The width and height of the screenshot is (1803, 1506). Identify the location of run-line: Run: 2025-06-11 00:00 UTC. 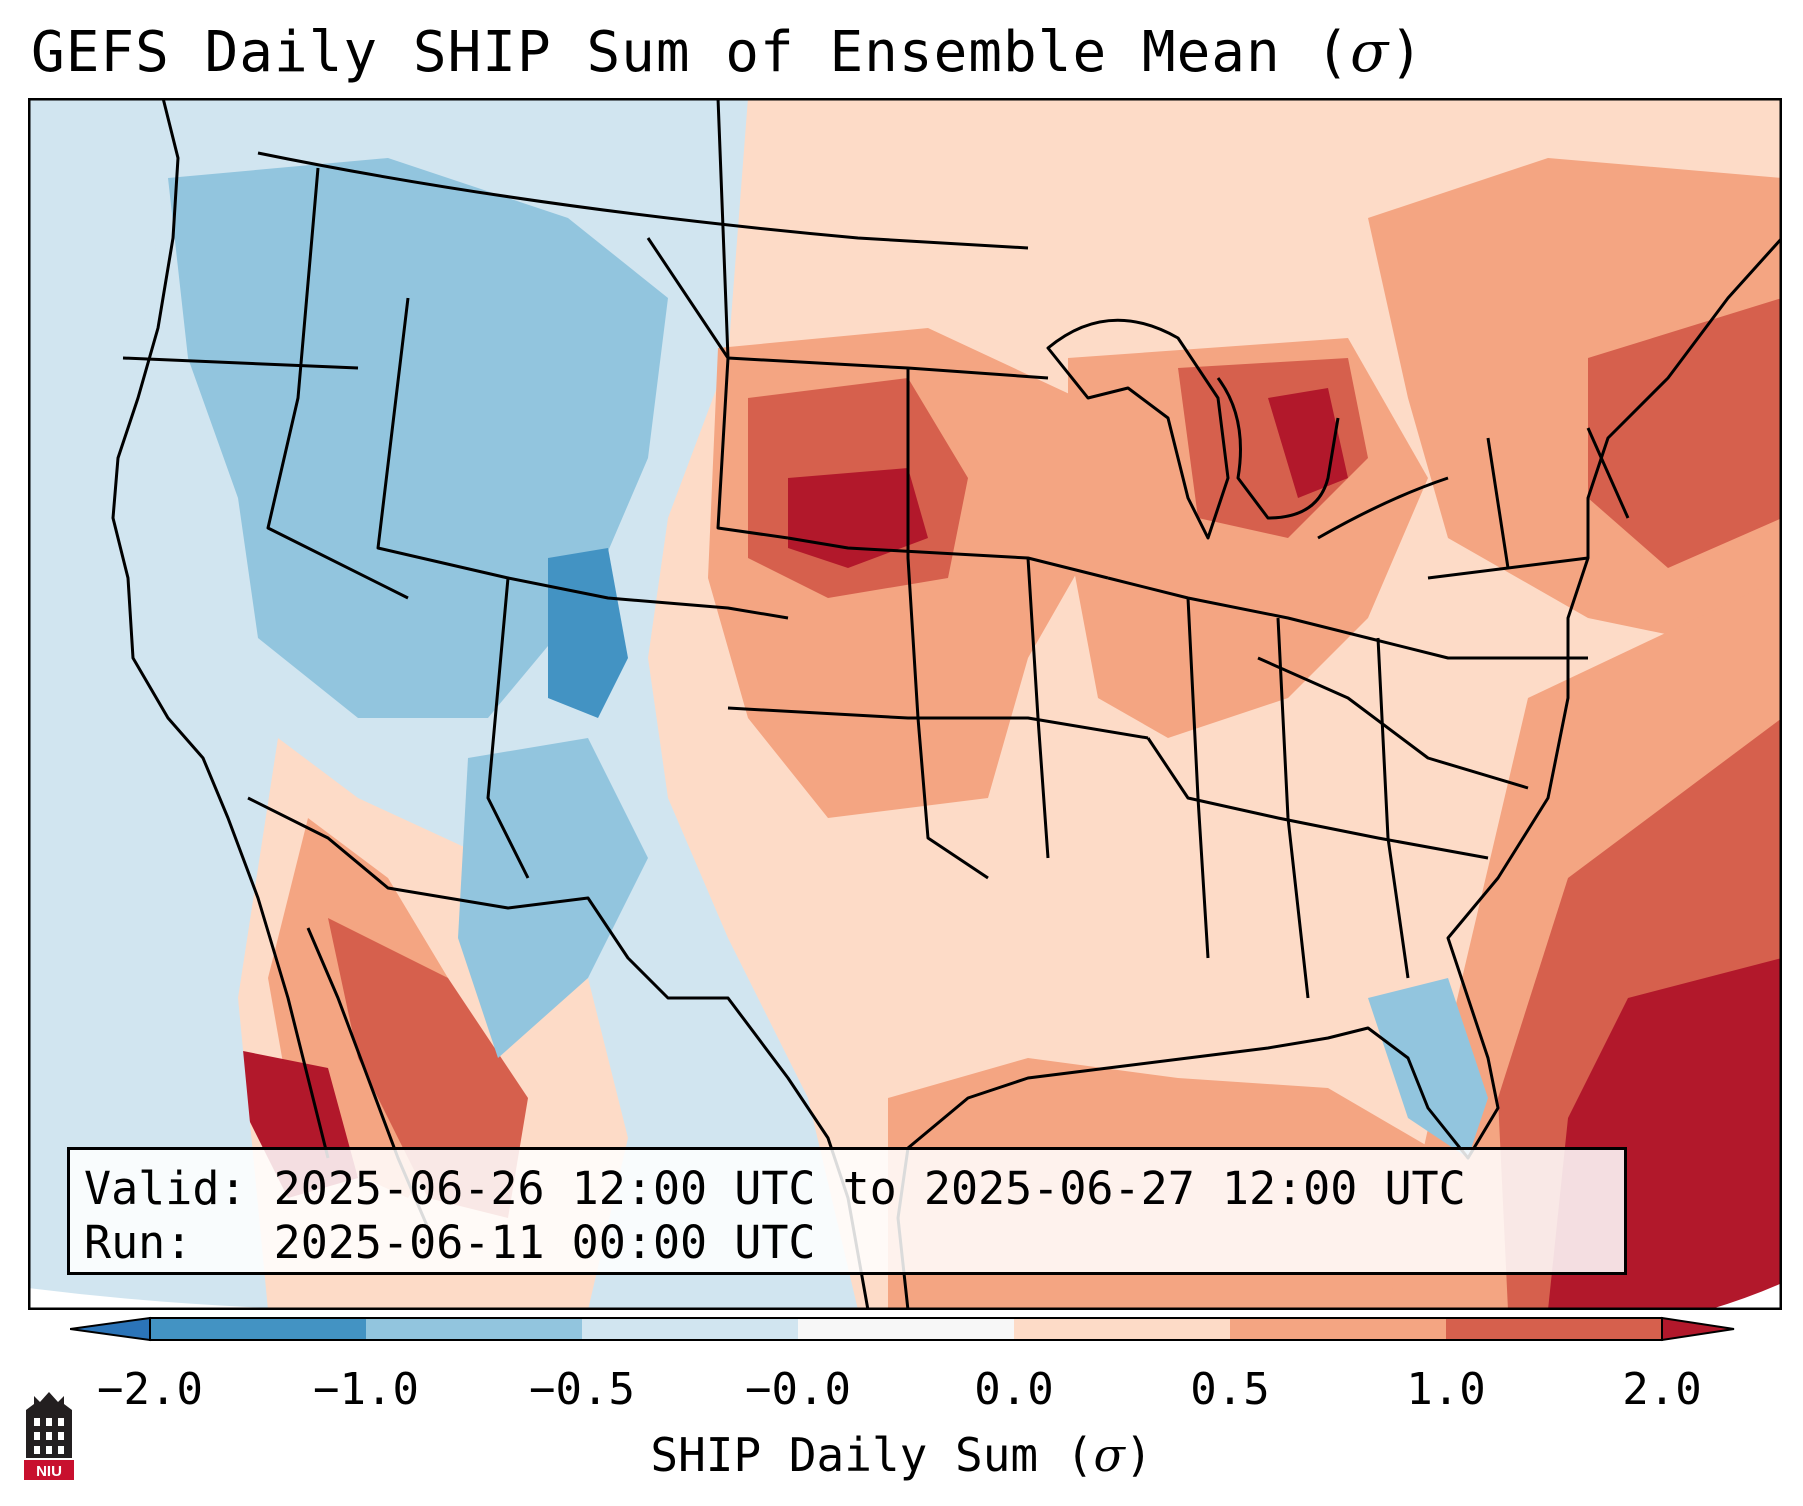
(854, 1243).